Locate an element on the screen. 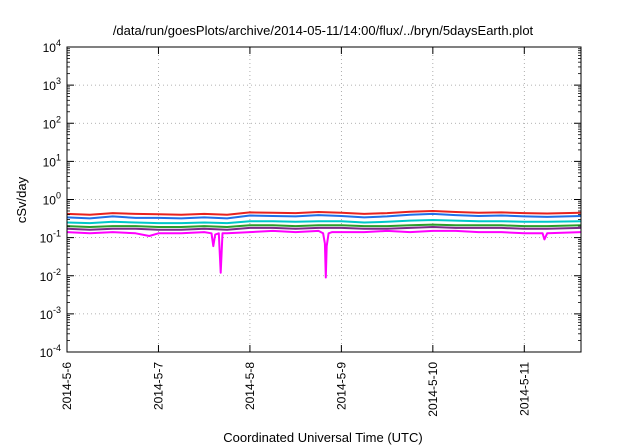 Image resolution: width=640 pixels, height=448 pixels. x-tick-label: 2014-5-6 is located at coordinates (67, 386).